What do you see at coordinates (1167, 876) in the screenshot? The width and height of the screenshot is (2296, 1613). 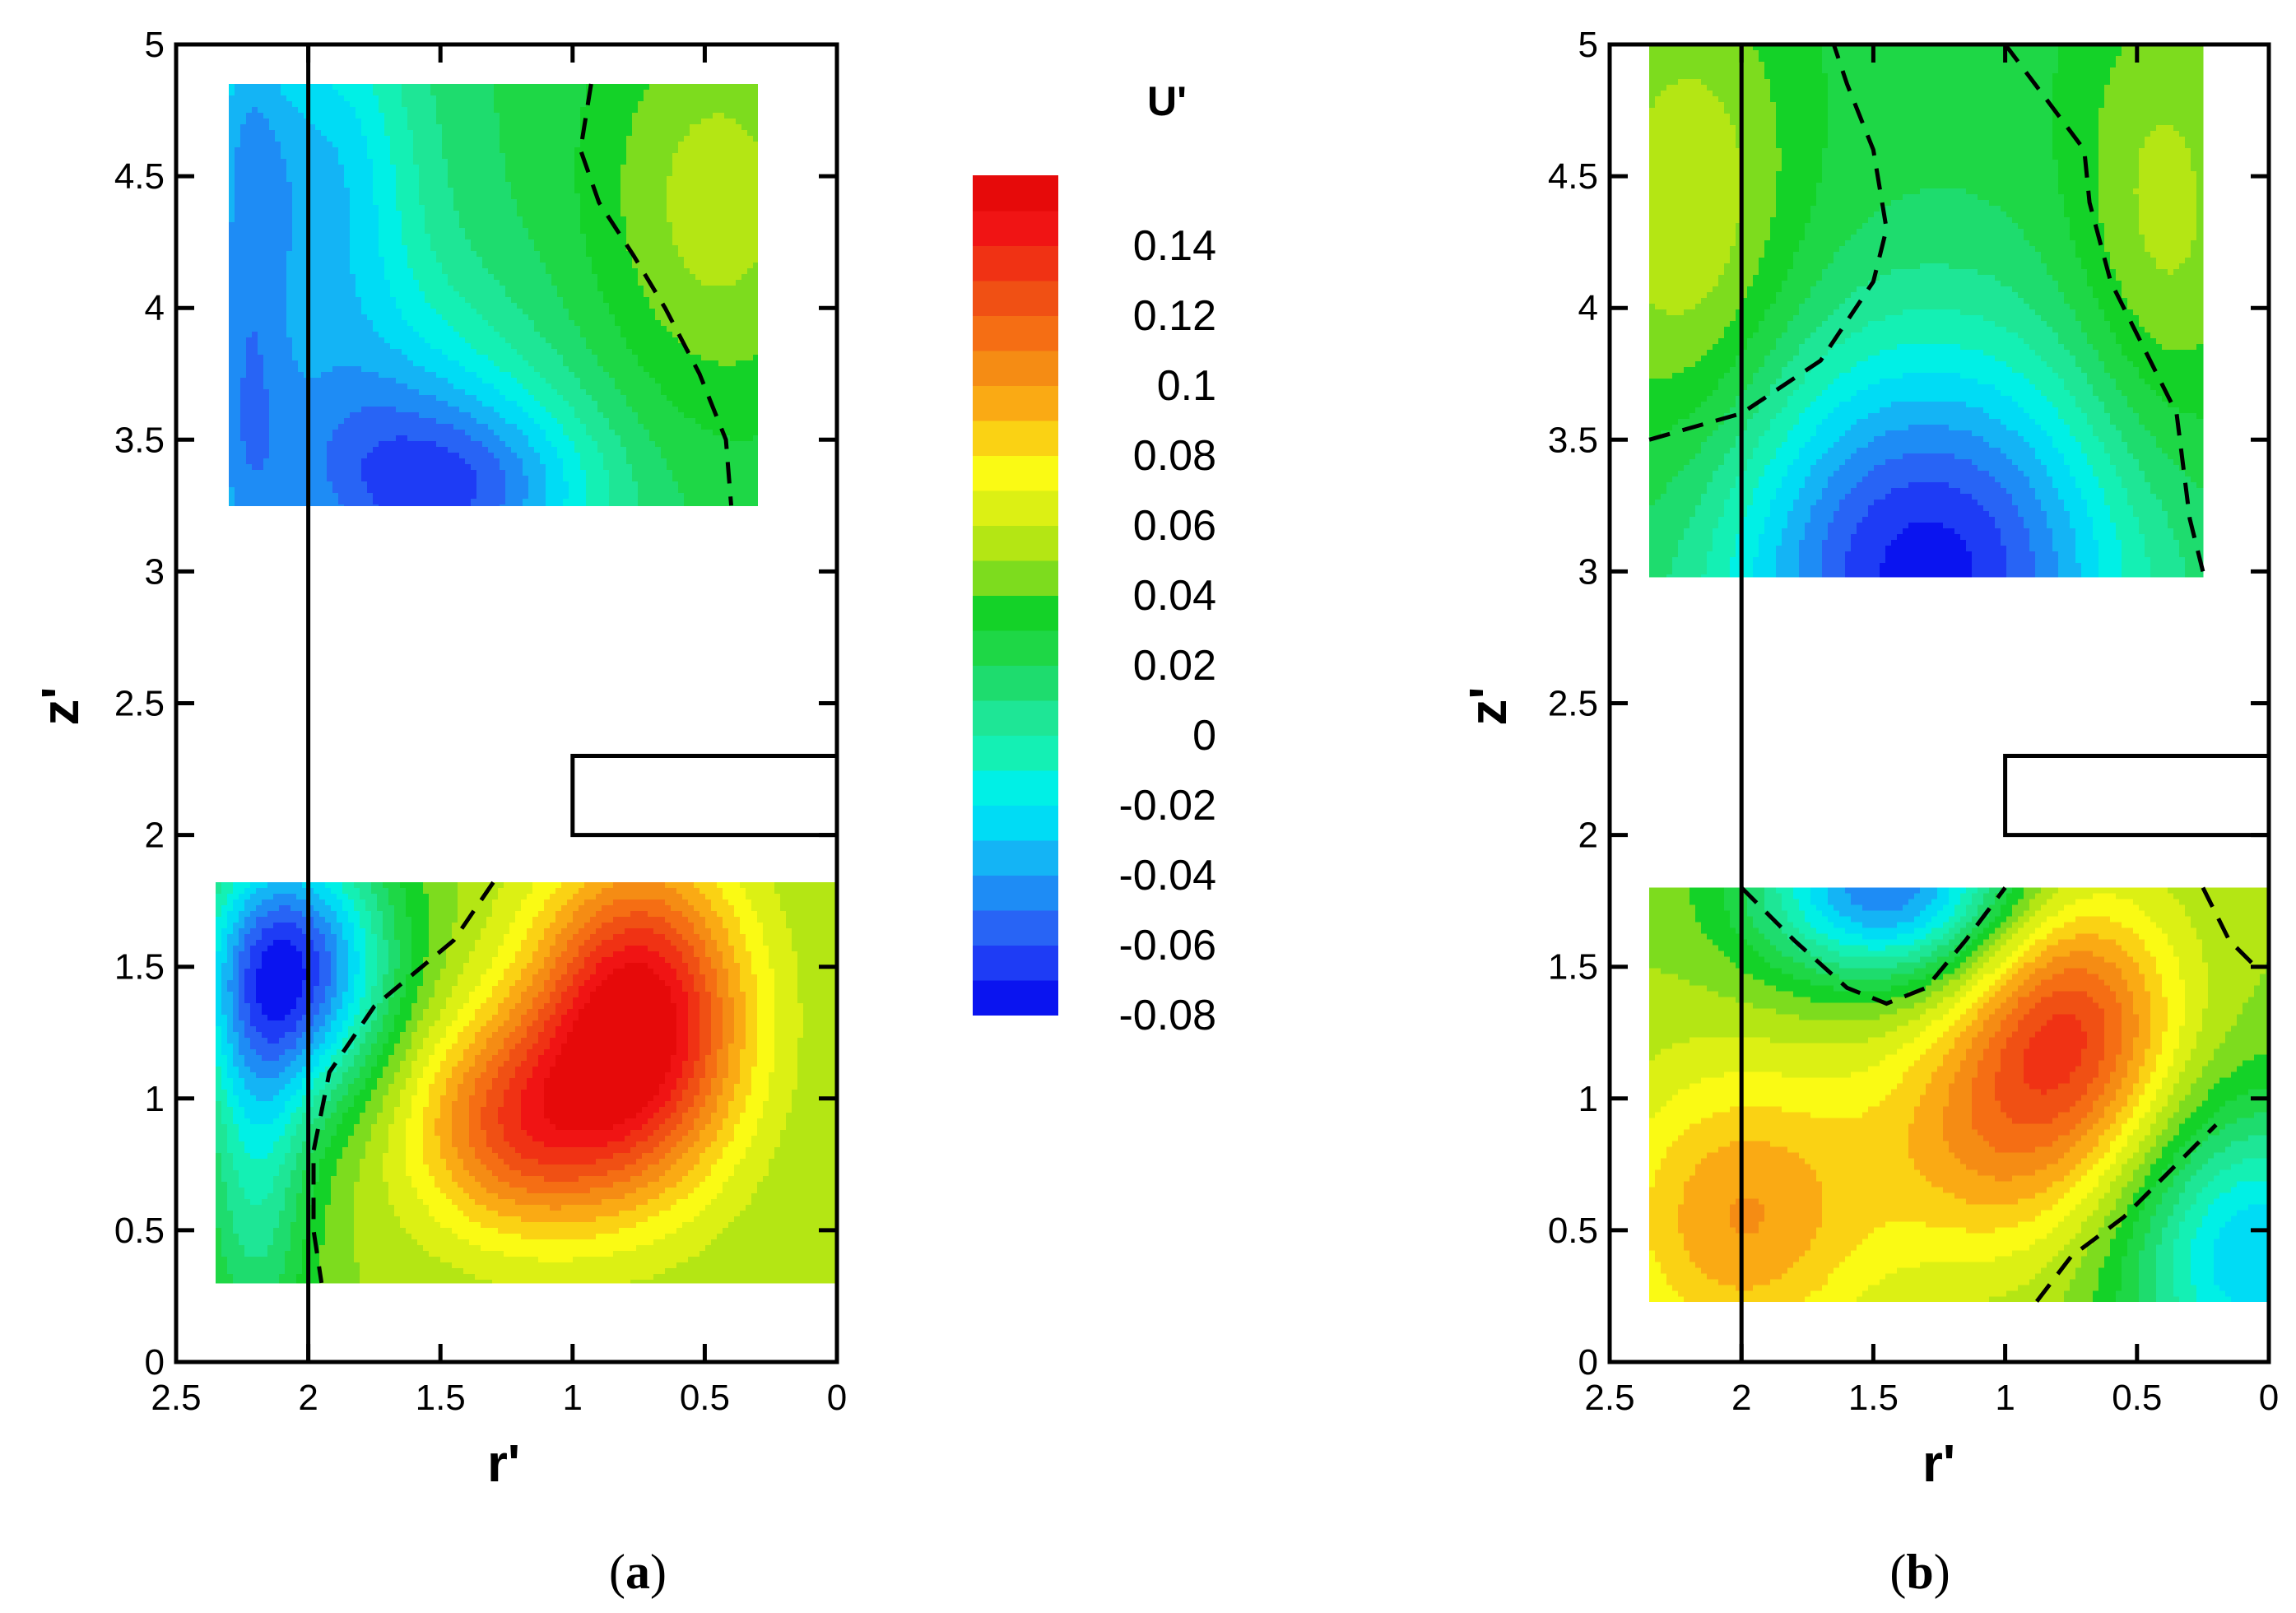 I see `colorbar-tick-label: -0.04` at bounding box center [1167, 876].